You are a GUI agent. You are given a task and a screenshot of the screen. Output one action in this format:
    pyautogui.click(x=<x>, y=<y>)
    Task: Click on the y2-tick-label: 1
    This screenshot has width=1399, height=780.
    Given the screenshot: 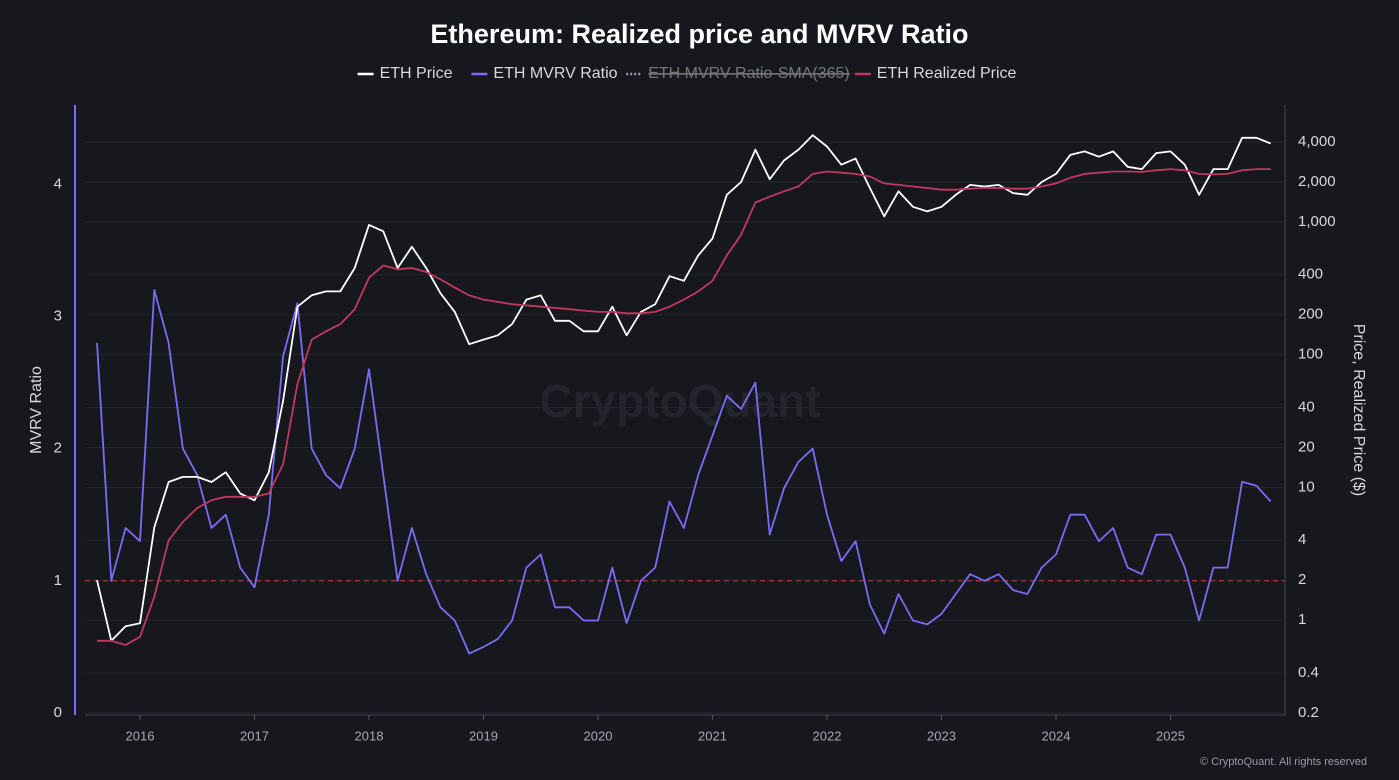 What is the action you would take?
    pyautogui.click(x=1302, y=619)
    